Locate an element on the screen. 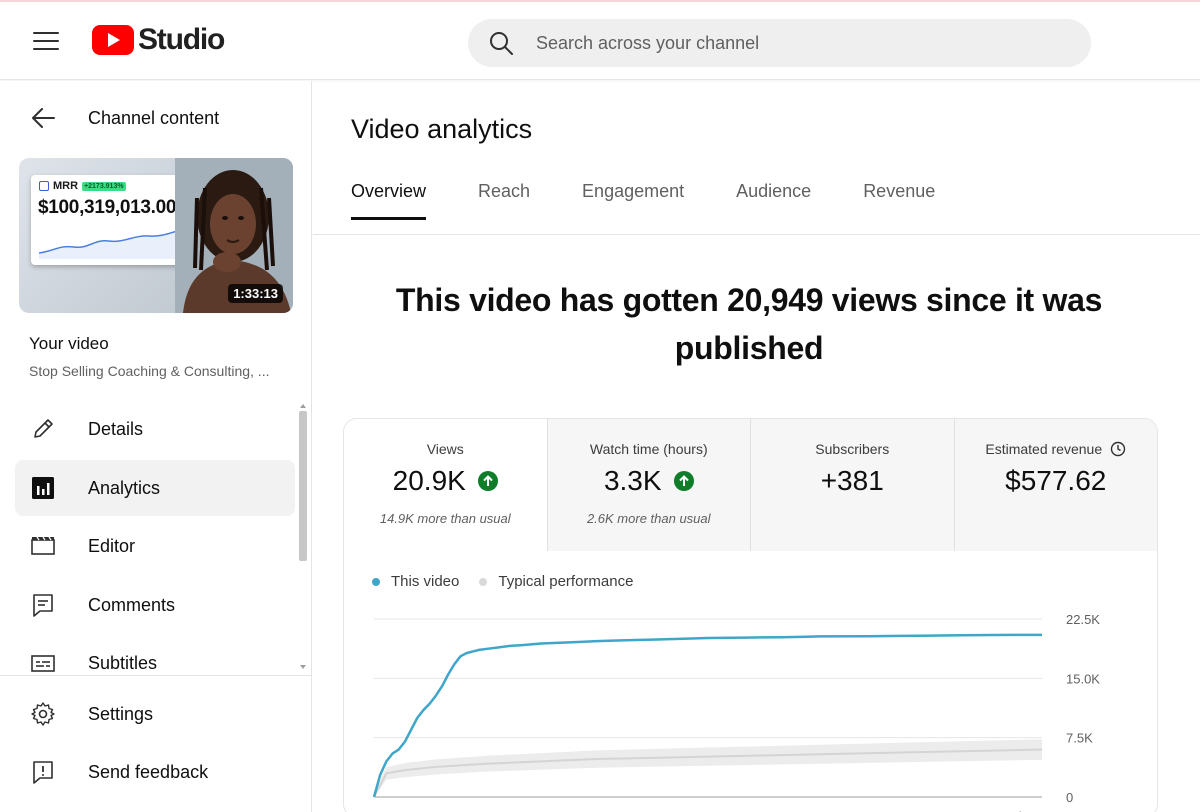  arrow-back-icon is located at coordinates (43, 118).